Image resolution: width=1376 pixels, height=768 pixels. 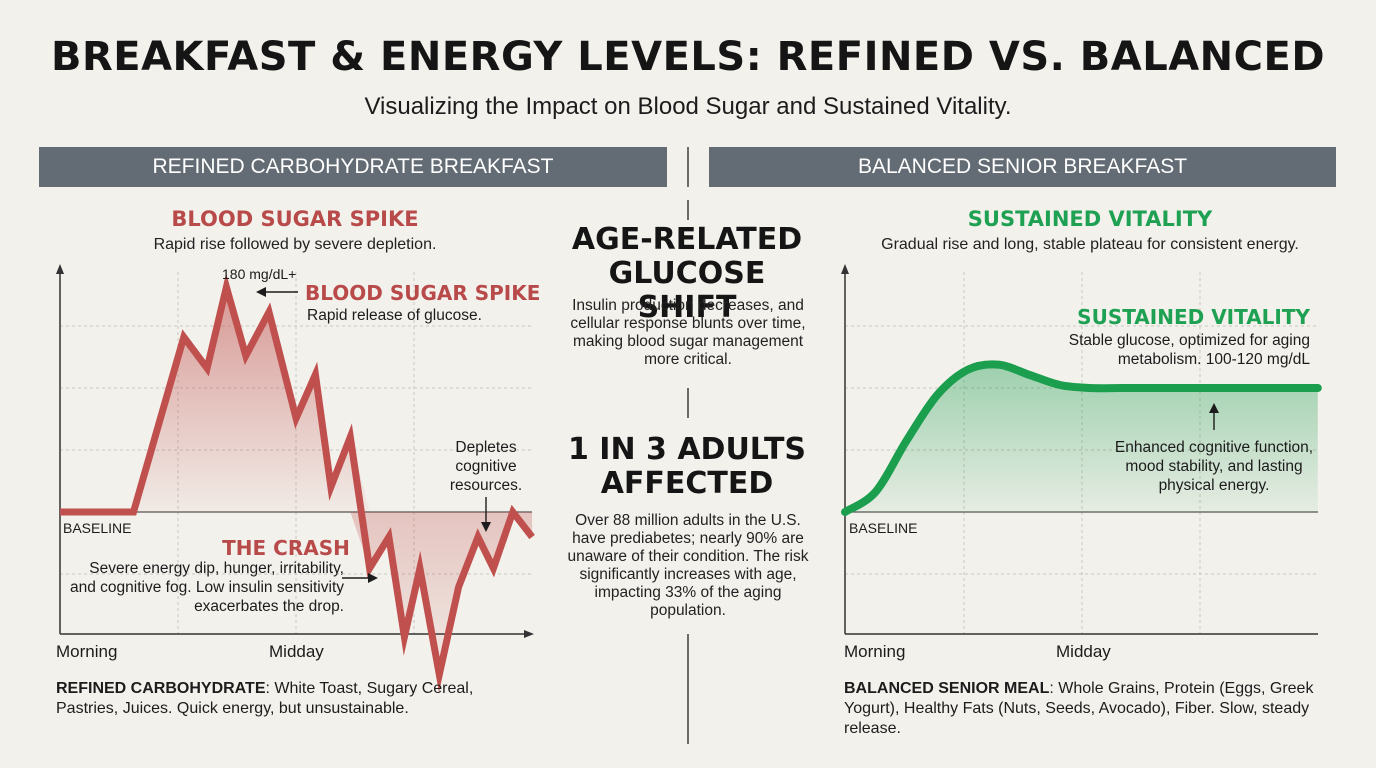 What do you see at coordinates (259, 274) in the screenshot?
I see `peak-label: 180 mg/dL+` at bounding box center [259, 274].